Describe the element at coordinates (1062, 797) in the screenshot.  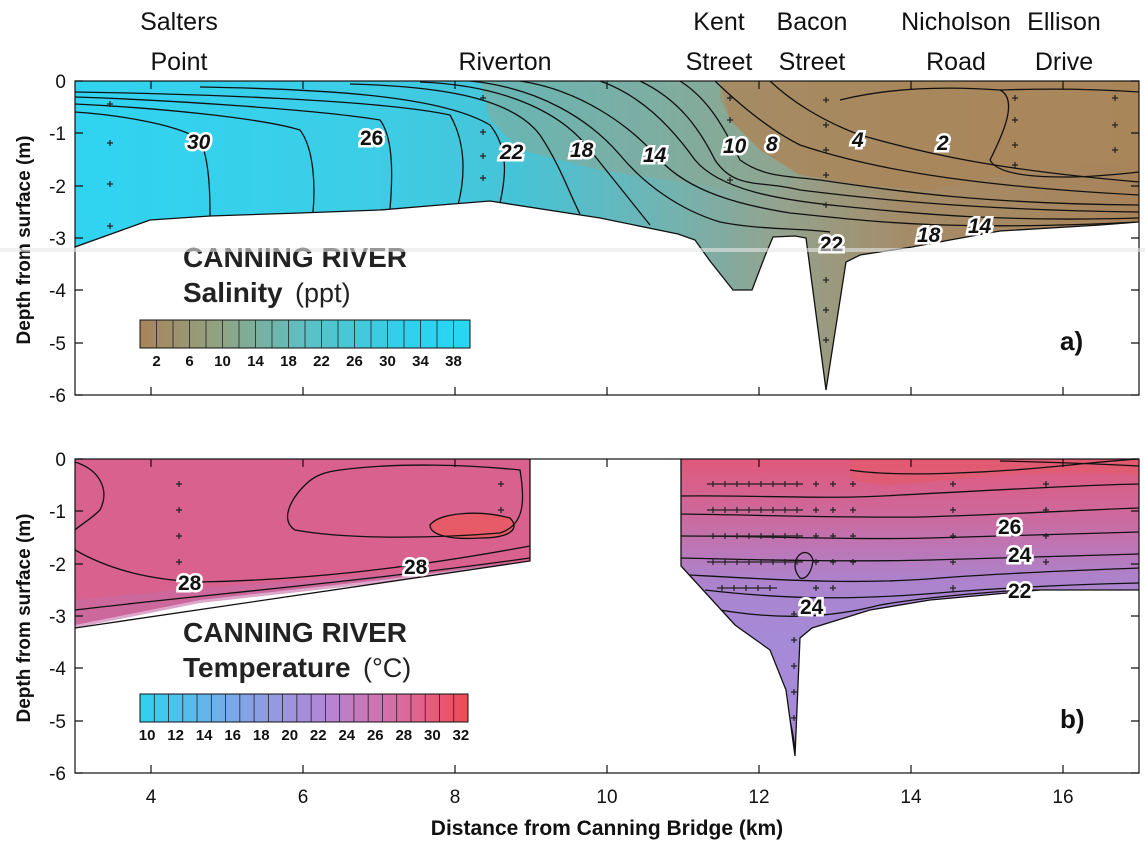
I see `x-tick-label: 16` at that location.